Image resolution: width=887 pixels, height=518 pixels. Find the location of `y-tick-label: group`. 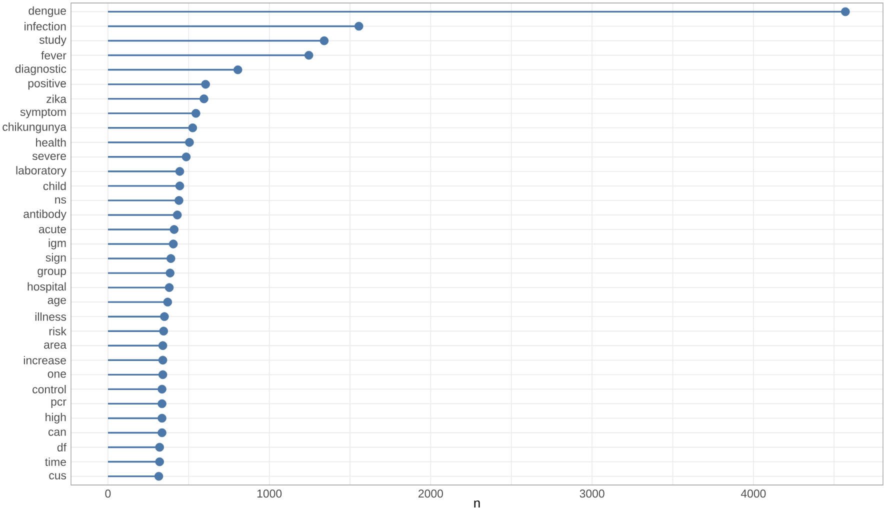

y-tick-label: group is located at coordinates (52, 273).